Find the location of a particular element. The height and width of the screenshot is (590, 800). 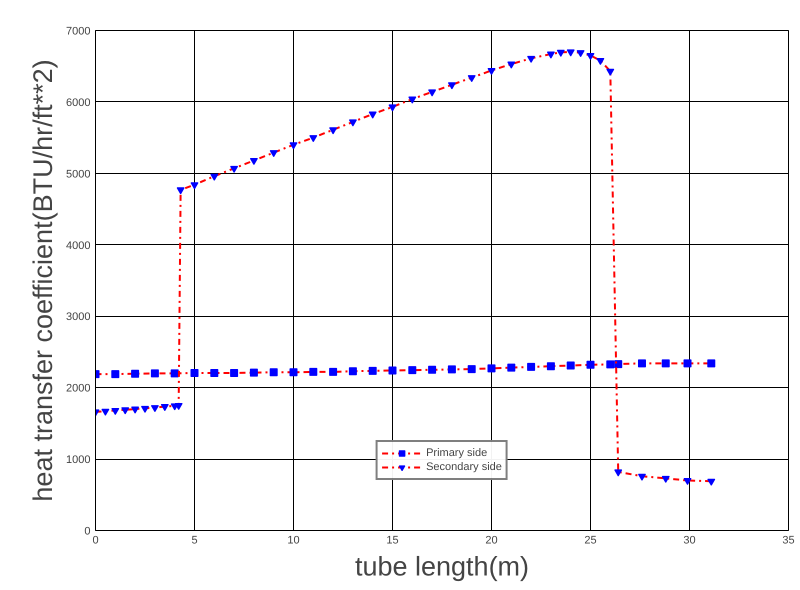

x-tick-label: 5 is located at coordinates (194, 540).